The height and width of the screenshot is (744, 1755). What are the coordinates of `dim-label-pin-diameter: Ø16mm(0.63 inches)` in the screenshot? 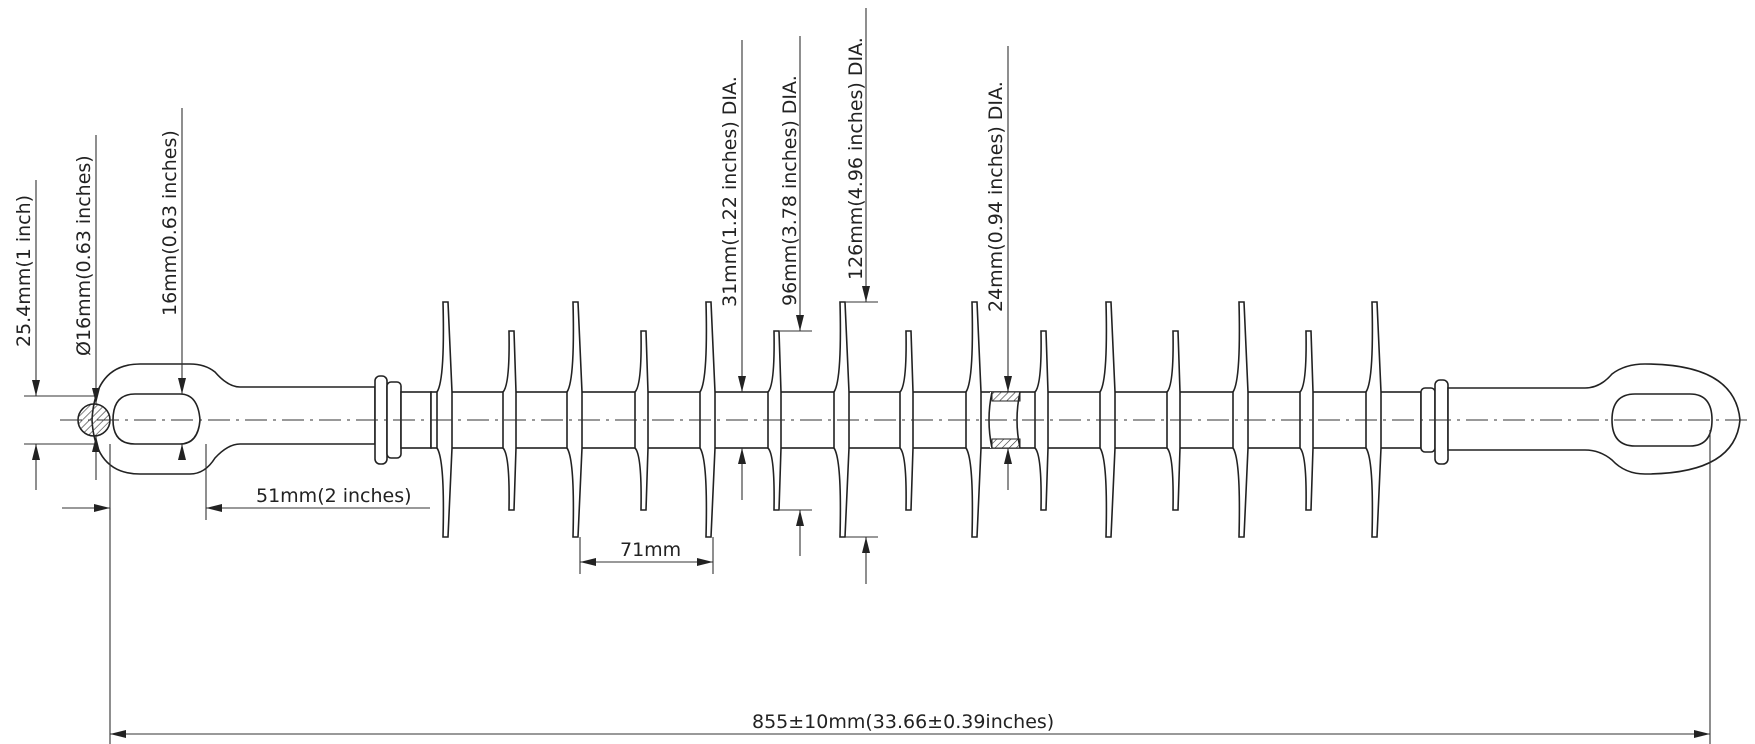 It's located at (84, 255).